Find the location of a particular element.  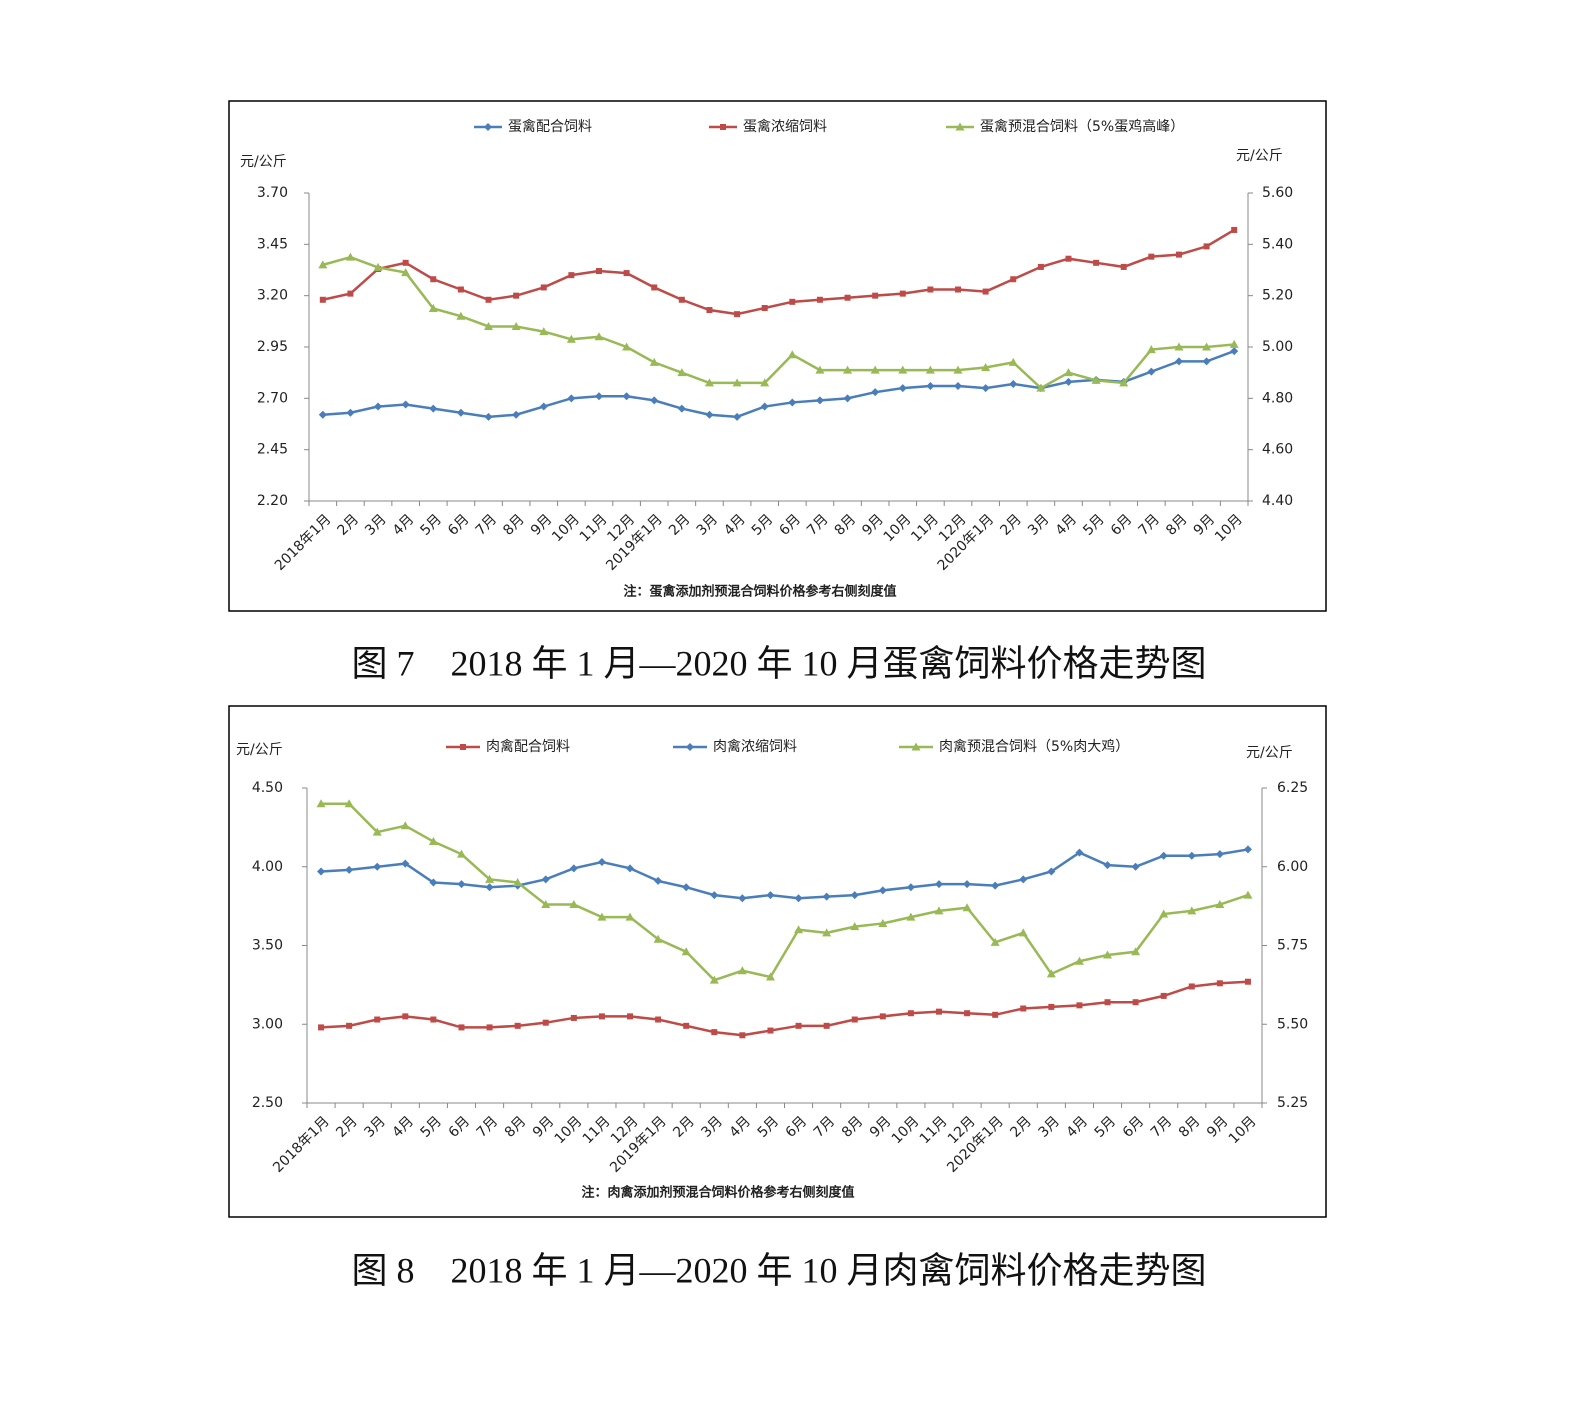

y2-tick-label: 4.40 is located at coordinates (1277, 501).